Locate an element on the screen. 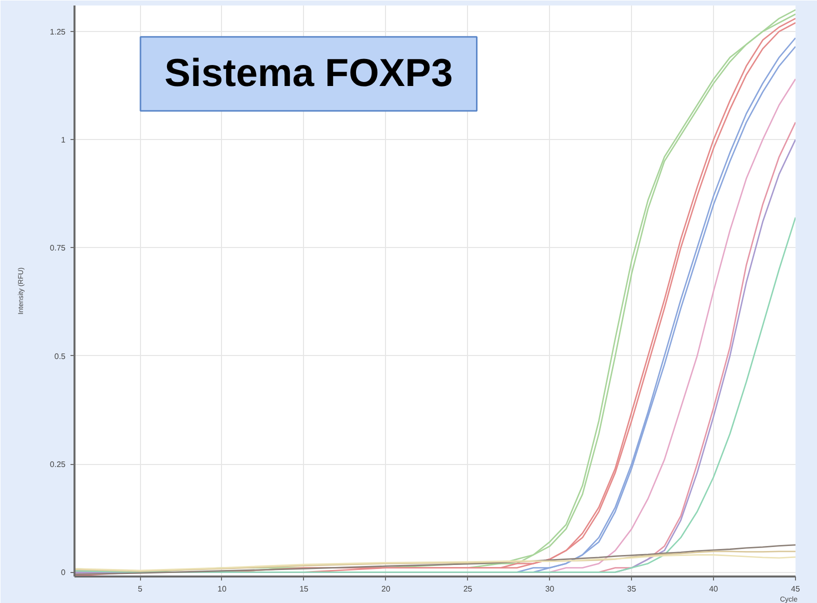 The height and width of the screenshot is (603, 817). x-tick-label: 30 is located at coordinates (550, 589).